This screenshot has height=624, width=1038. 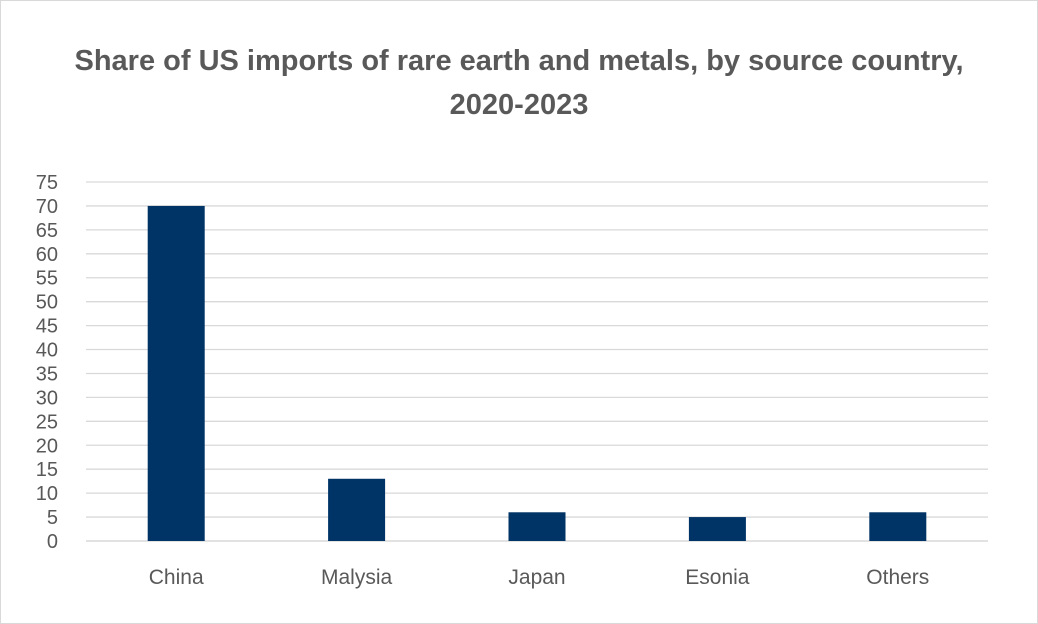 I want to click on x-tick-label-china: China, so click(x=176, y=577).